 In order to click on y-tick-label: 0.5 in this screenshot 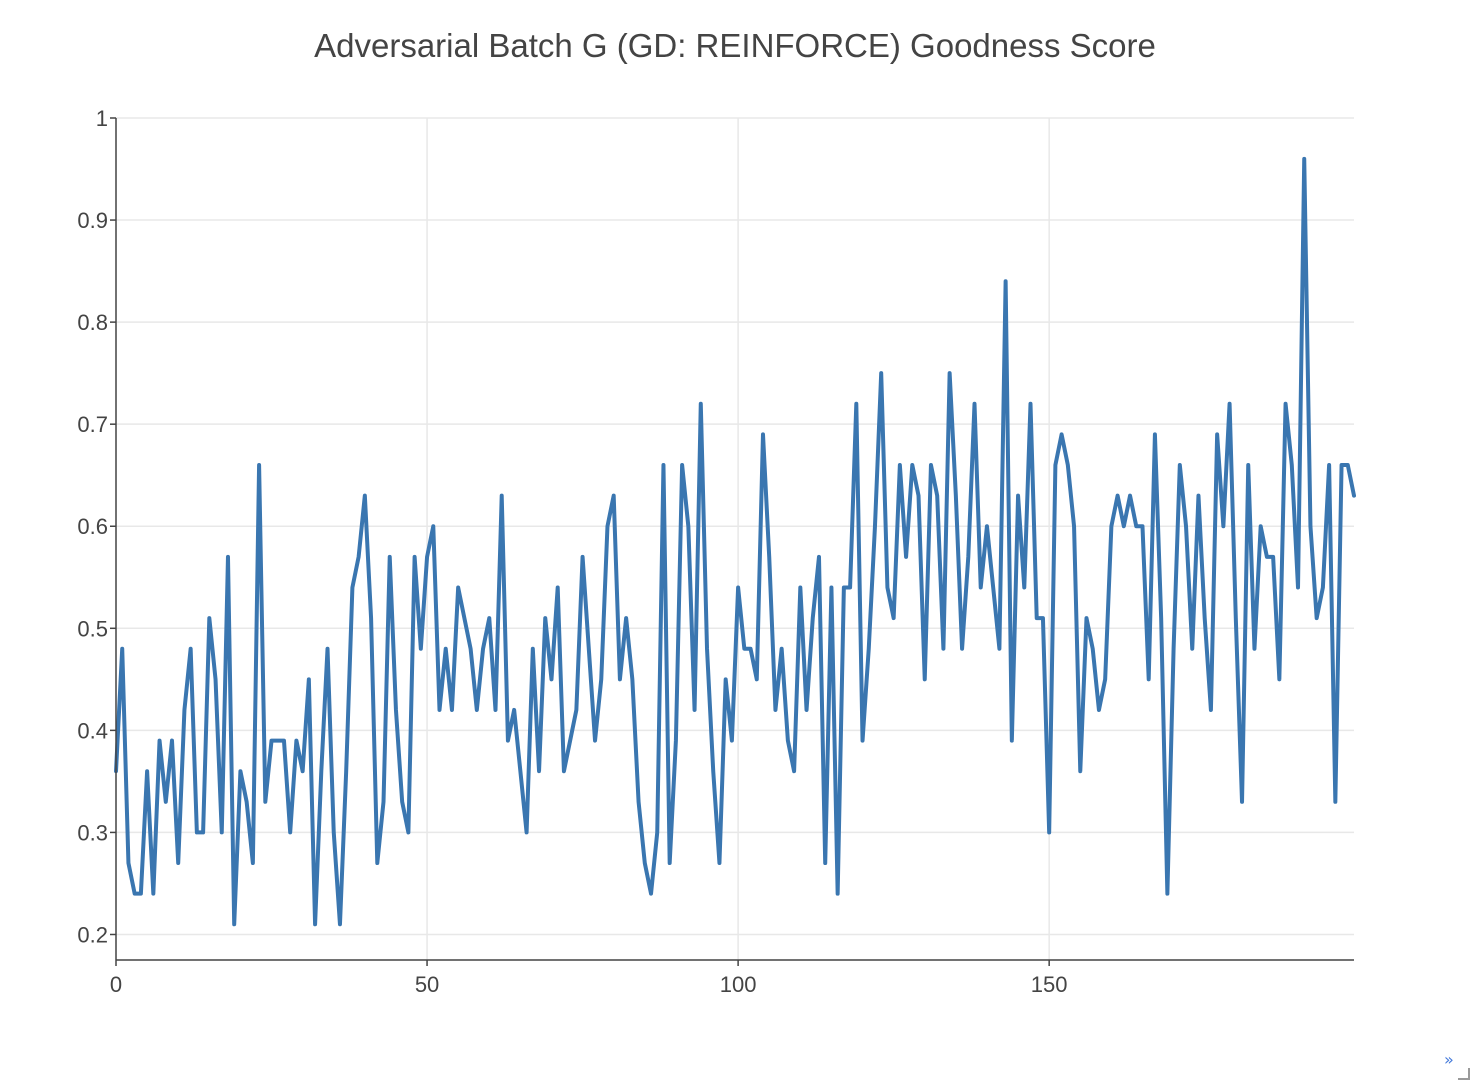, I will do `click(92, 628)`.